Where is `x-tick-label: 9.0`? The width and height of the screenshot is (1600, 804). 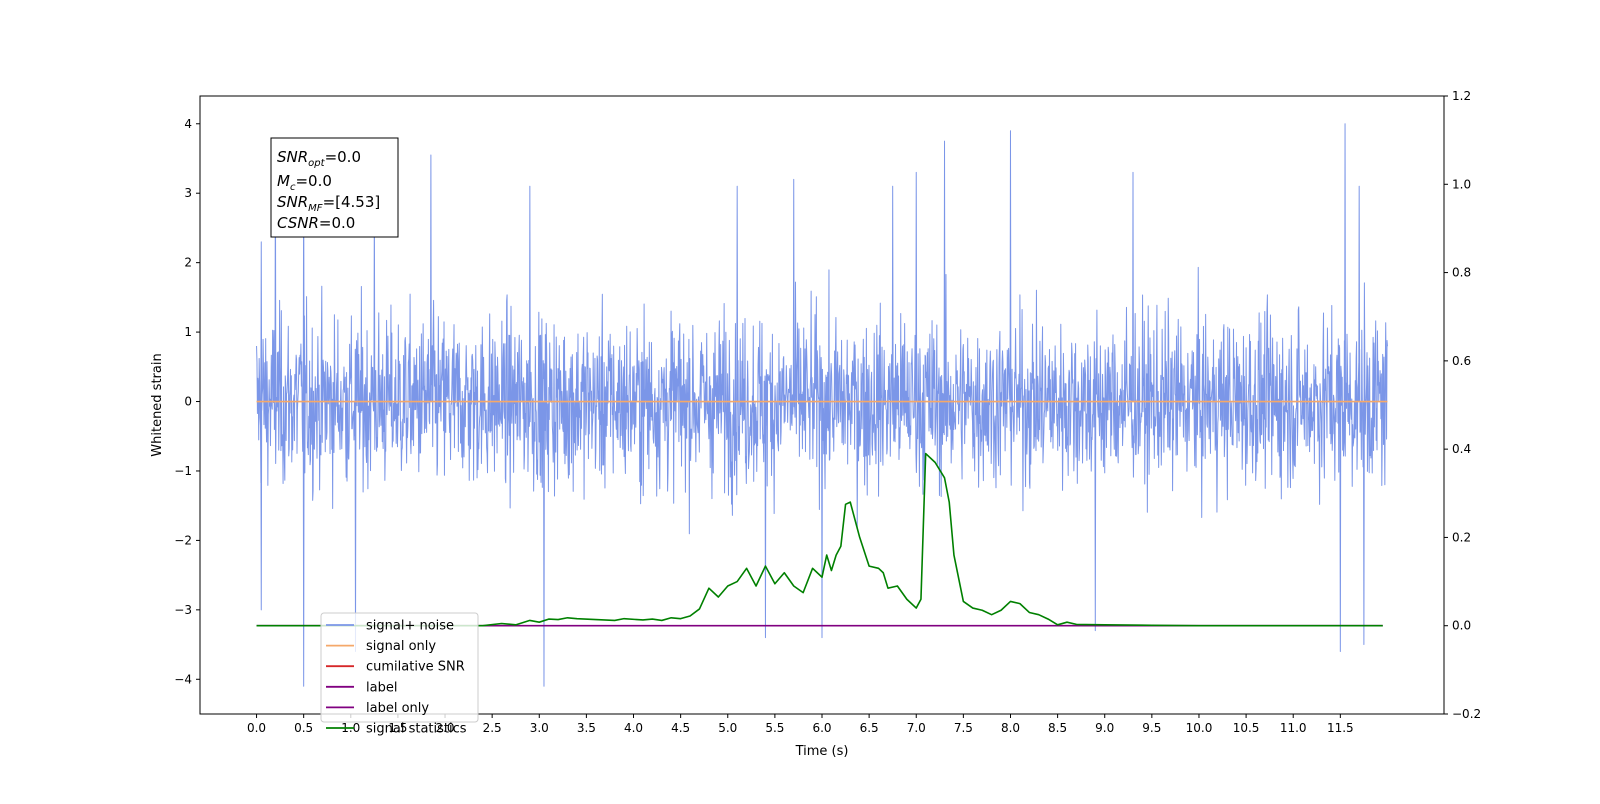 x-tick-label: 9.0 is located at coordinates (1104, 728).